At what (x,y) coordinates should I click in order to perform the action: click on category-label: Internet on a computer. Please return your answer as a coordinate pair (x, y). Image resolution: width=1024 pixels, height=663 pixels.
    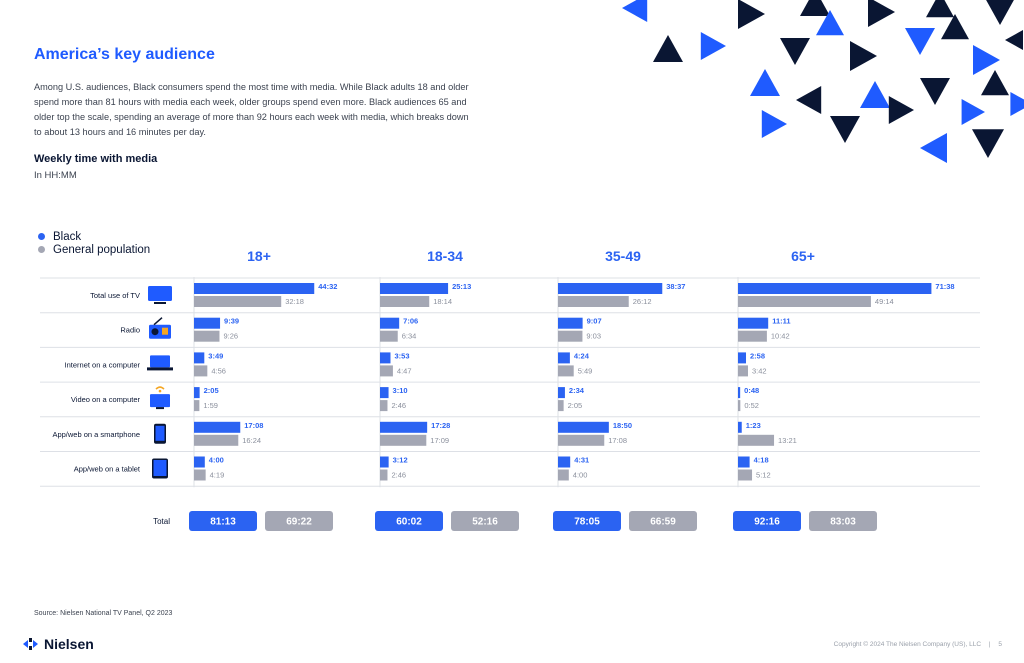
    Looking at the image, I should click on (103, 364).